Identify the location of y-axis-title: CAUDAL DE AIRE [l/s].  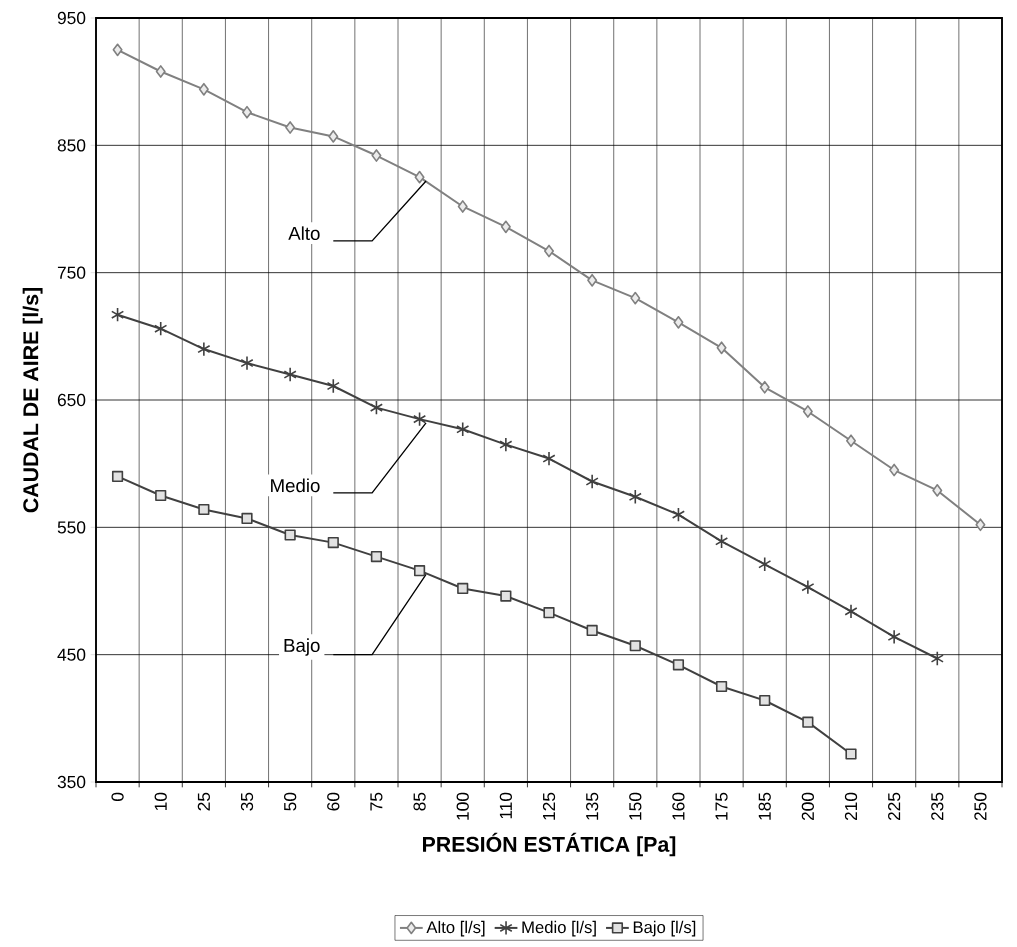
(32, 400).